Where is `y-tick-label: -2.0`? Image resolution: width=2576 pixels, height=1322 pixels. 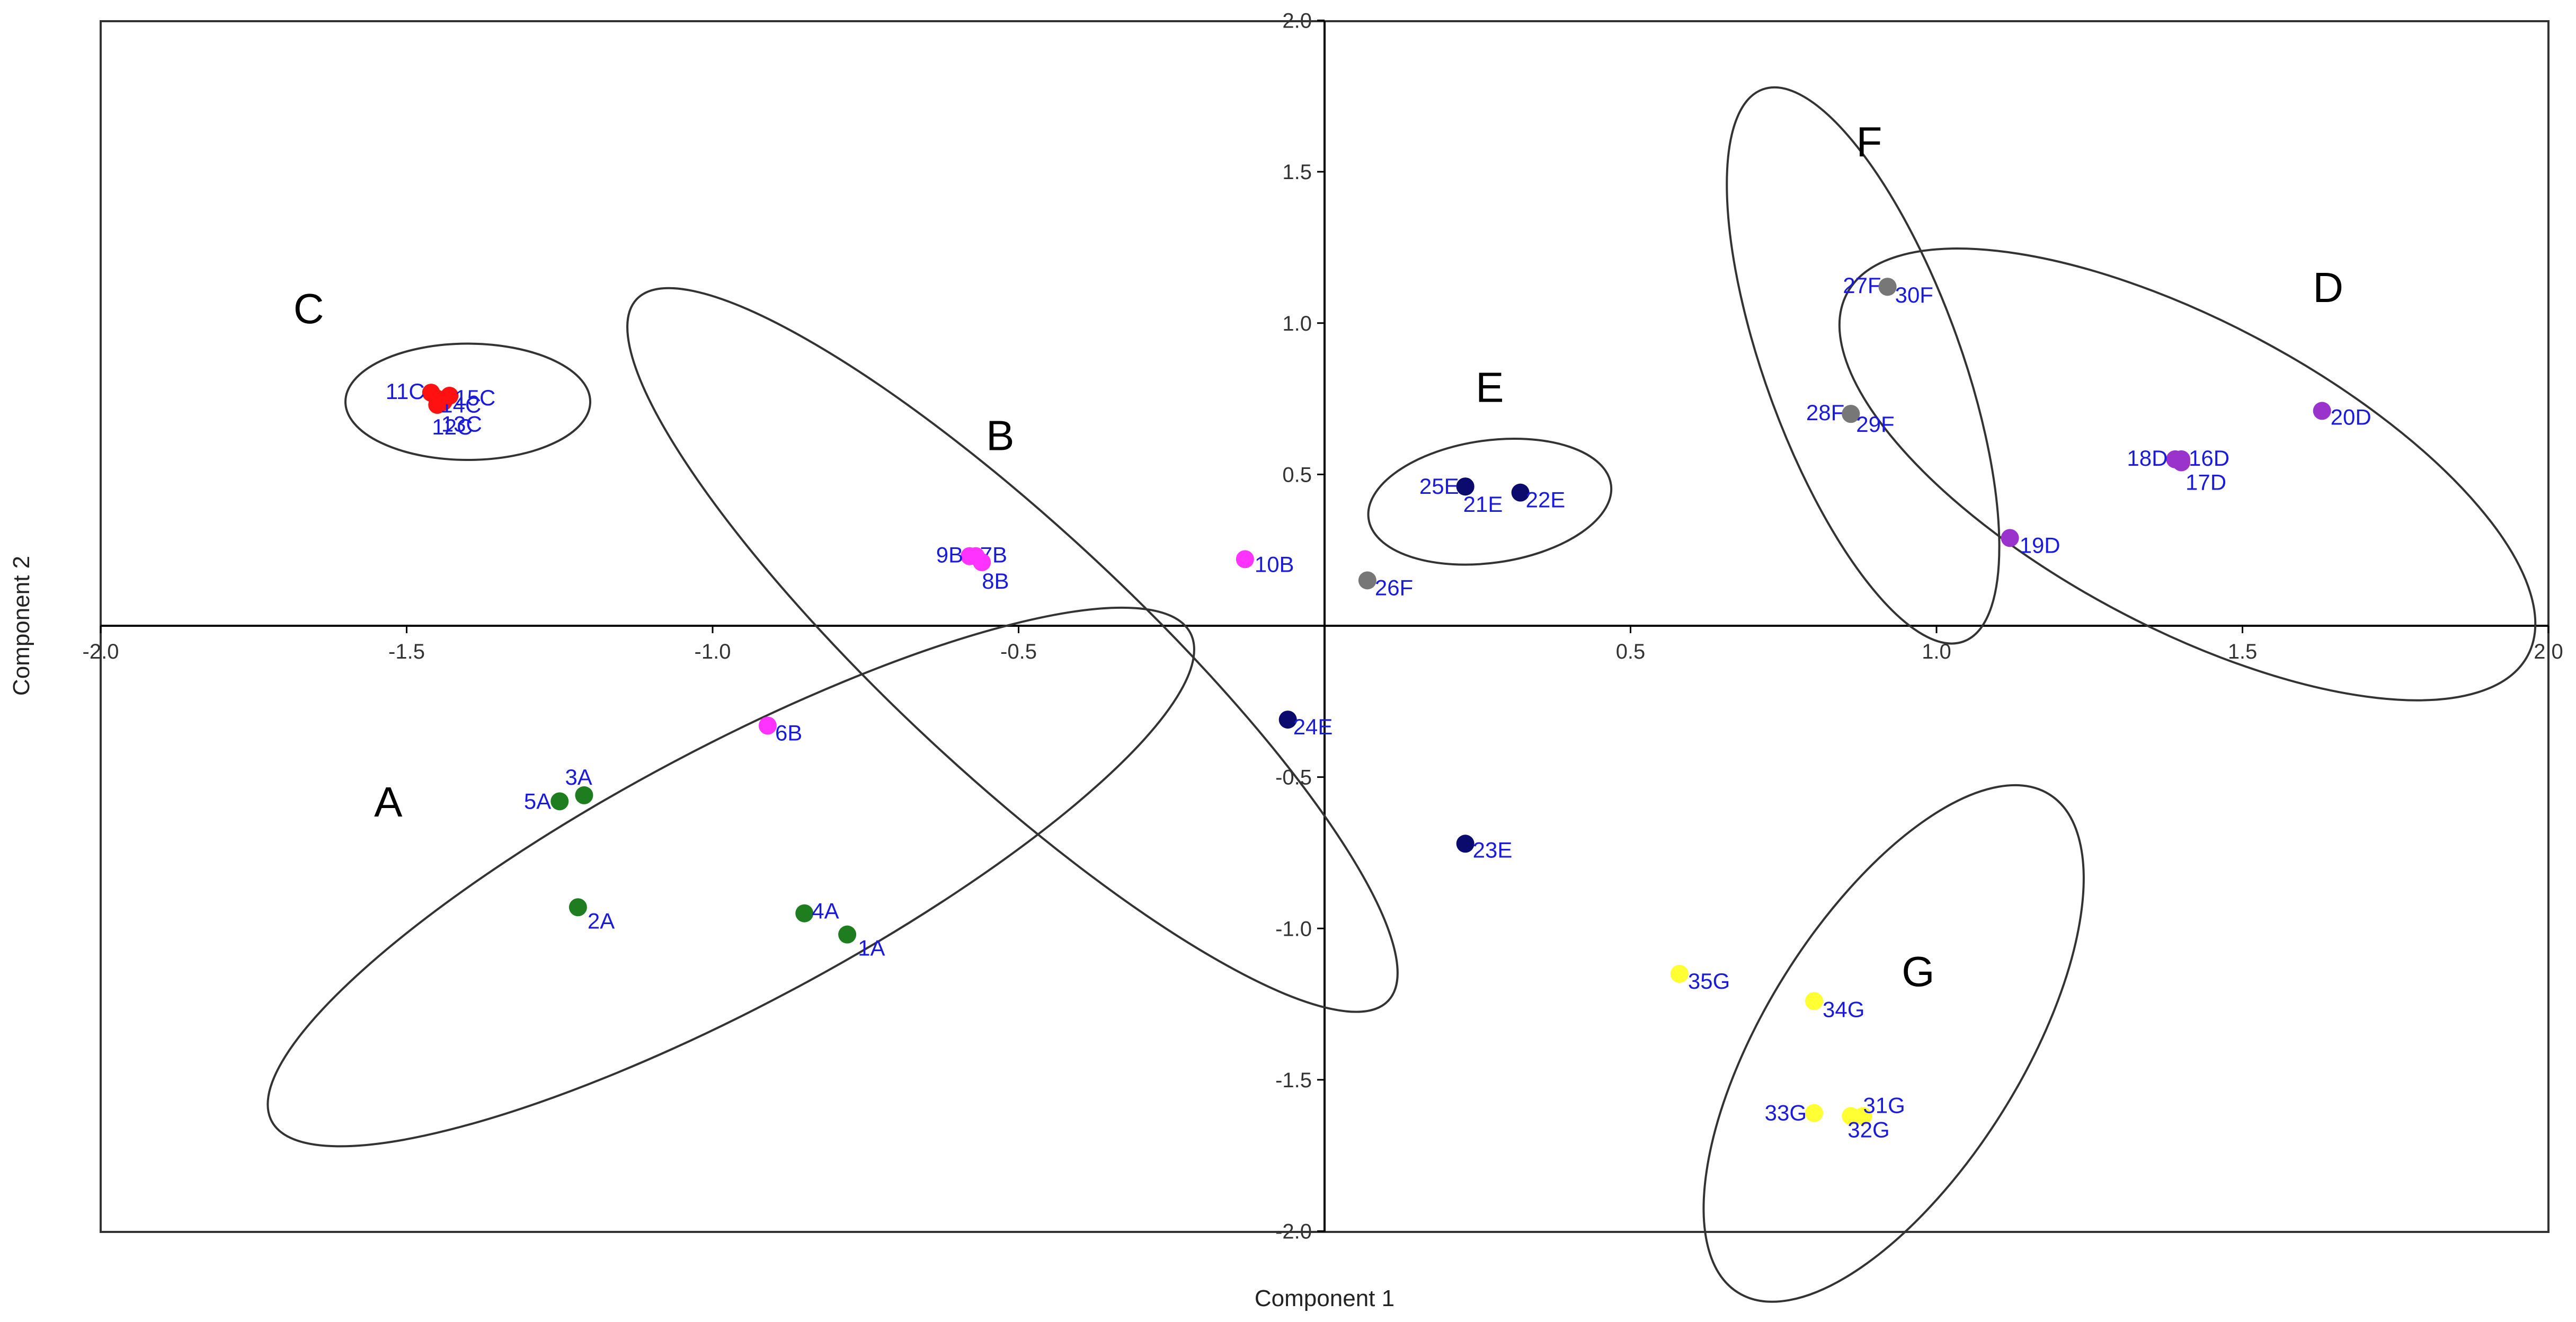 y-tick-label: -2.0 is located at coordinates (1294, 1232).